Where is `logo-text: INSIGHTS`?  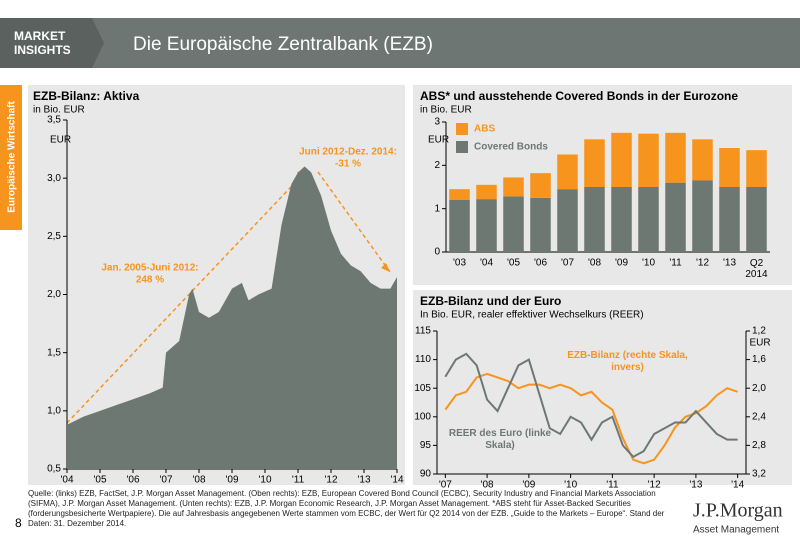
logo-text: INSIGHTS is located at coordinates (42, 50).